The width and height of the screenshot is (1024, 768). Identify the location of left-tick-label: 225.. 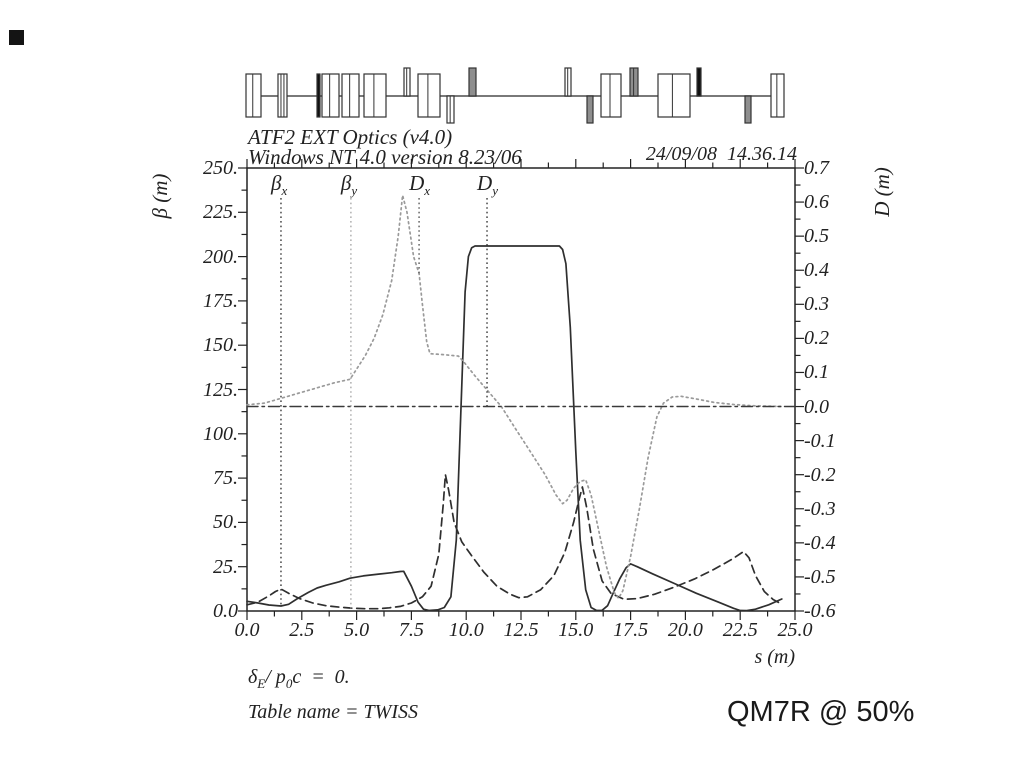
(220, 212).